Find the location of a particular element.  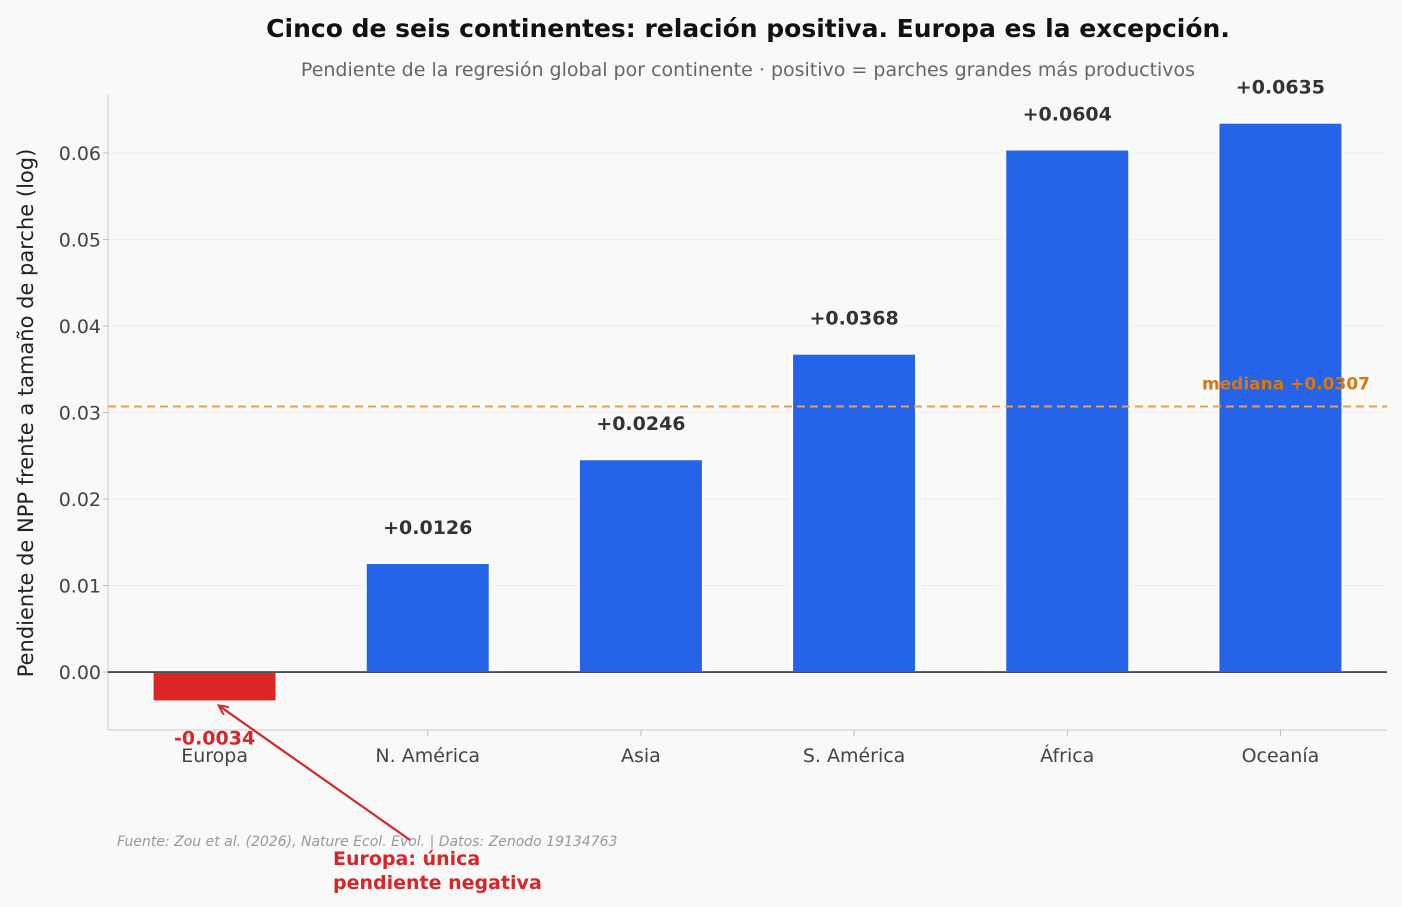

x-tick-label: S. América is located at coordinates (854, 756).